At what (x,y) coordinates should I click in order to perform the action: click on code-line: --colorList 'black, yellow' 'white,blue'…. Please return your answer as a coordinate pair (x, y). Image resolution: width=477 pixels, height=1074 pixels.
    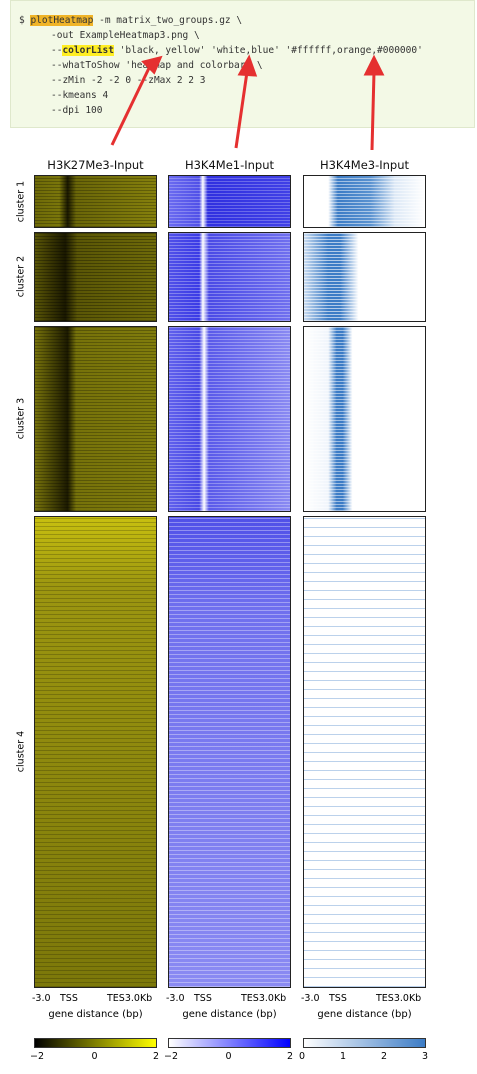
    Looking at the image, I should click on (237, 50).